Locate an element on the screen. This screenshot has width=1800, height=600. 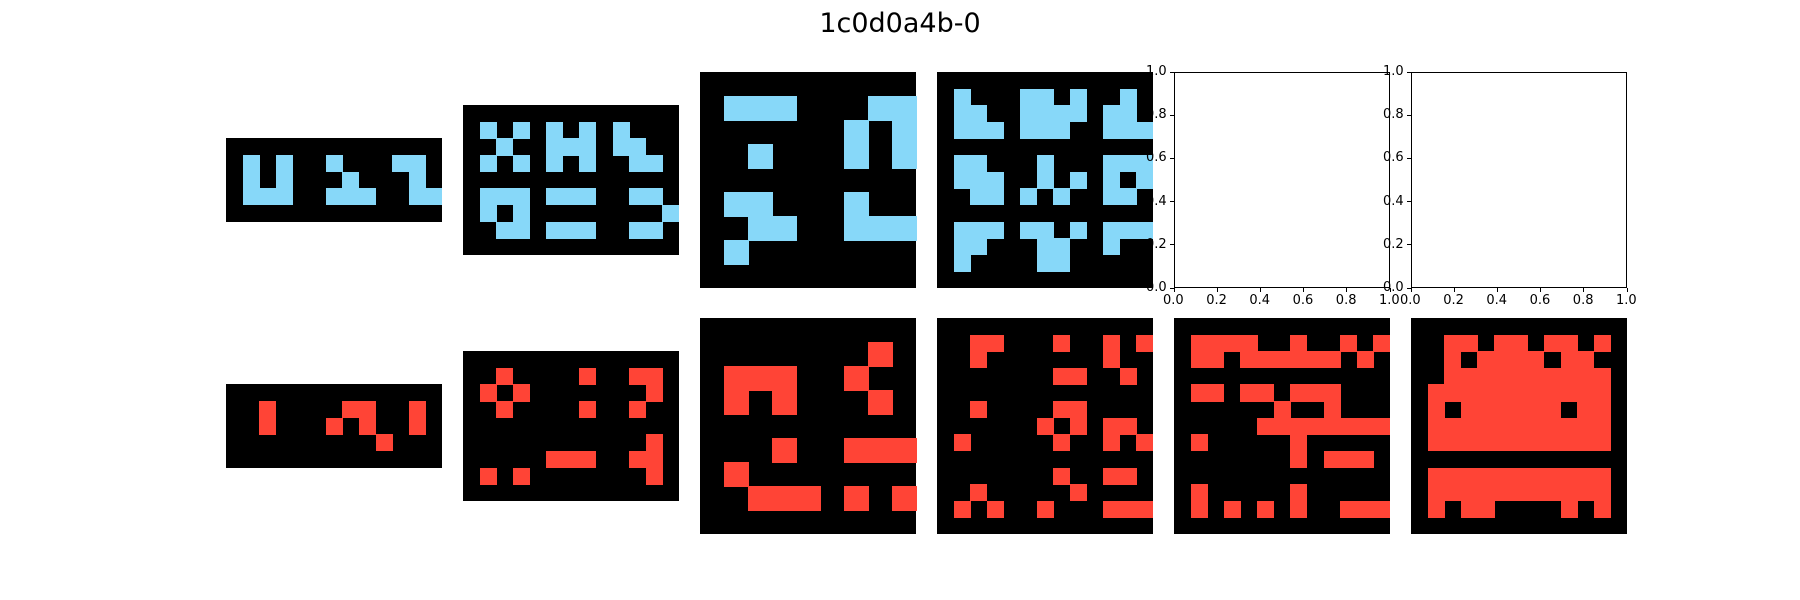
x-tick-label: 0.4 is located at coordinates (1497, 300).